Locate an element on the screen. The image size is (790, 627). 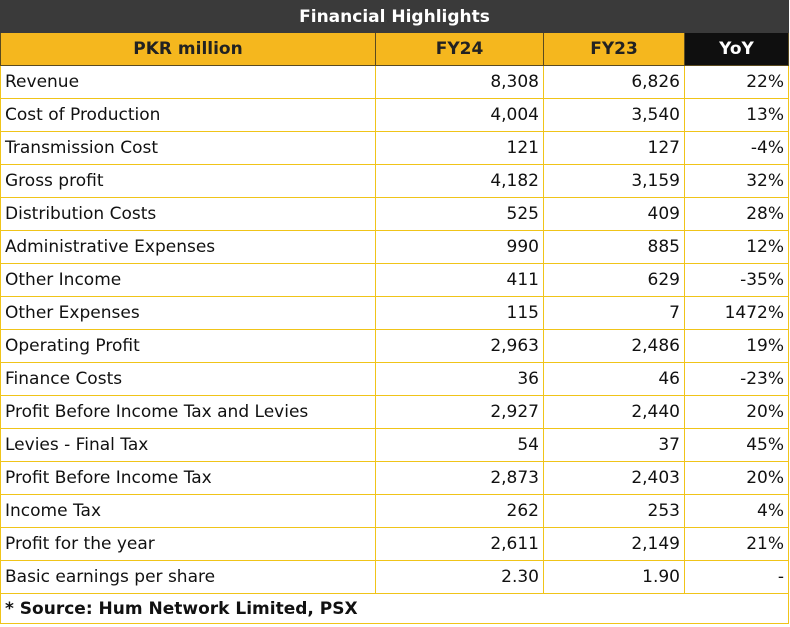
row-label: Profit Before Income Tax is located at coordinates (188, 478).